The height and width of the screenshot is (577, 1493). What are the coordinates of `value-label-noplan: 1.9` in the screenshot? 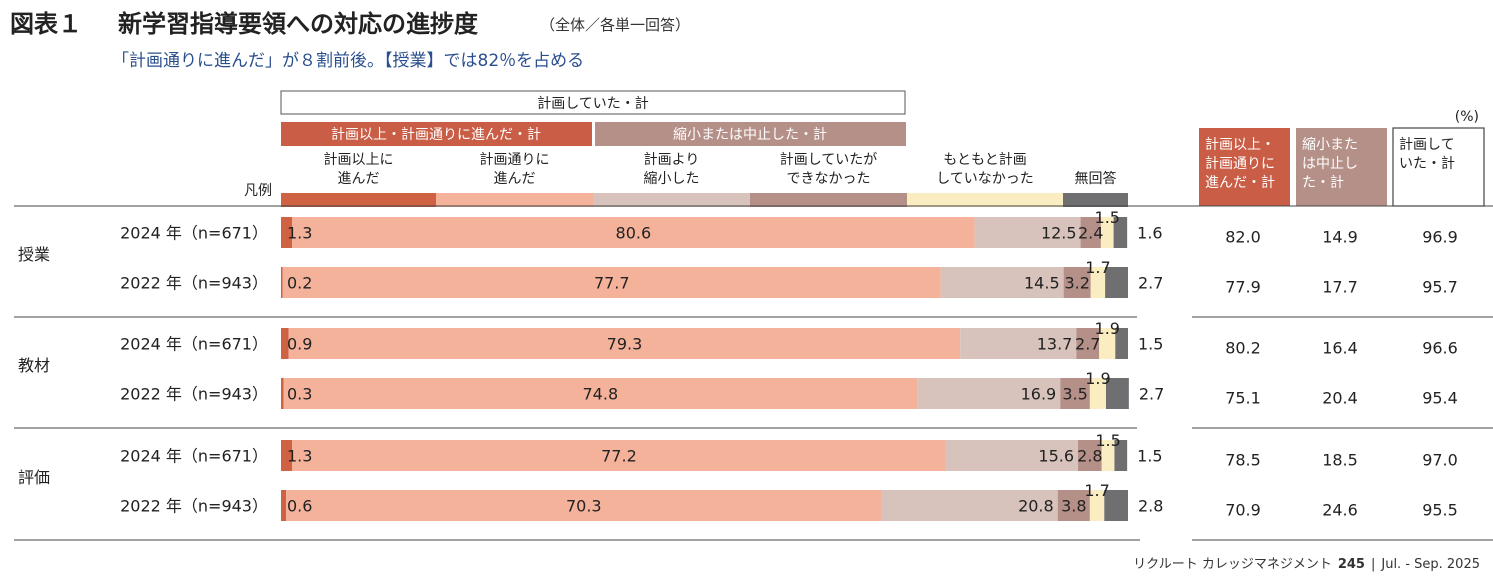 It's located at (1107, 328).